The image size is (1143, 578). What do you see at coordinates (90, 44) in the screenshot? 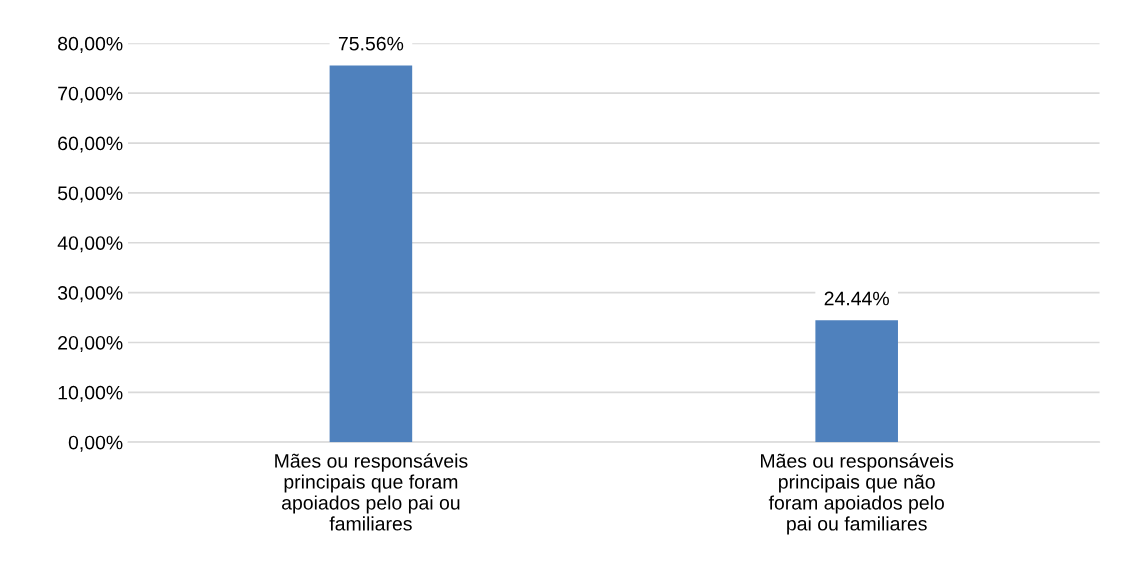
I see `y-tick-label: 80,00%` at bounding box center [90, 44].